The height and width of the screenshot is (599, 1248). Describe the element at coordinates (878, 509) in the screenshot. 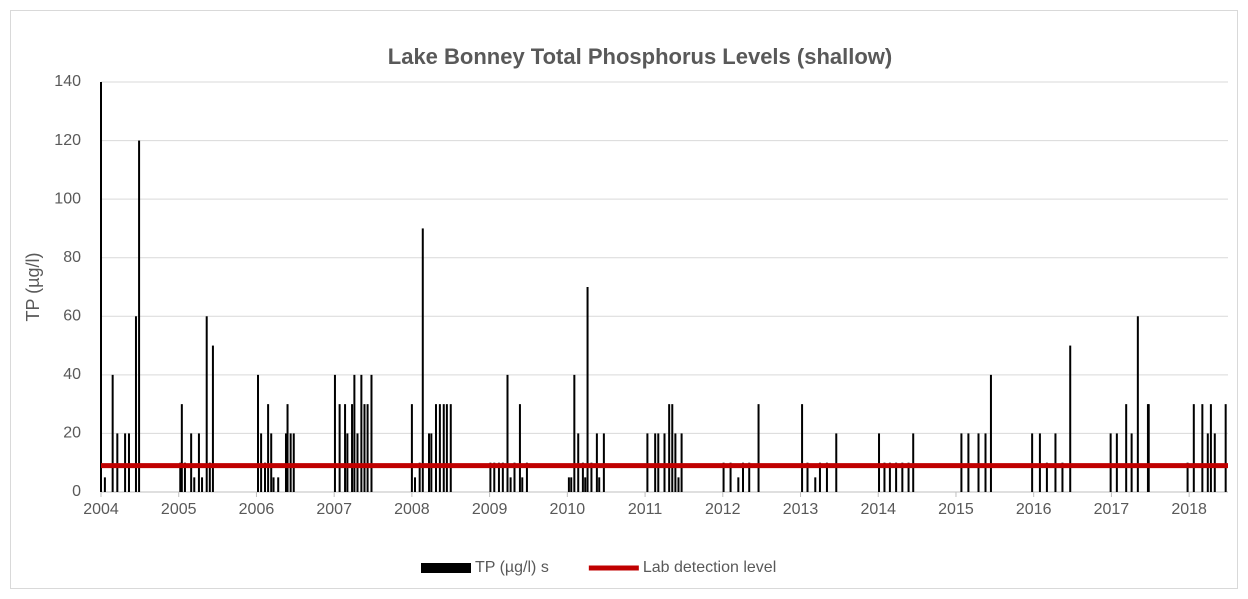

I see `x-tick-label: 2014` at that location.